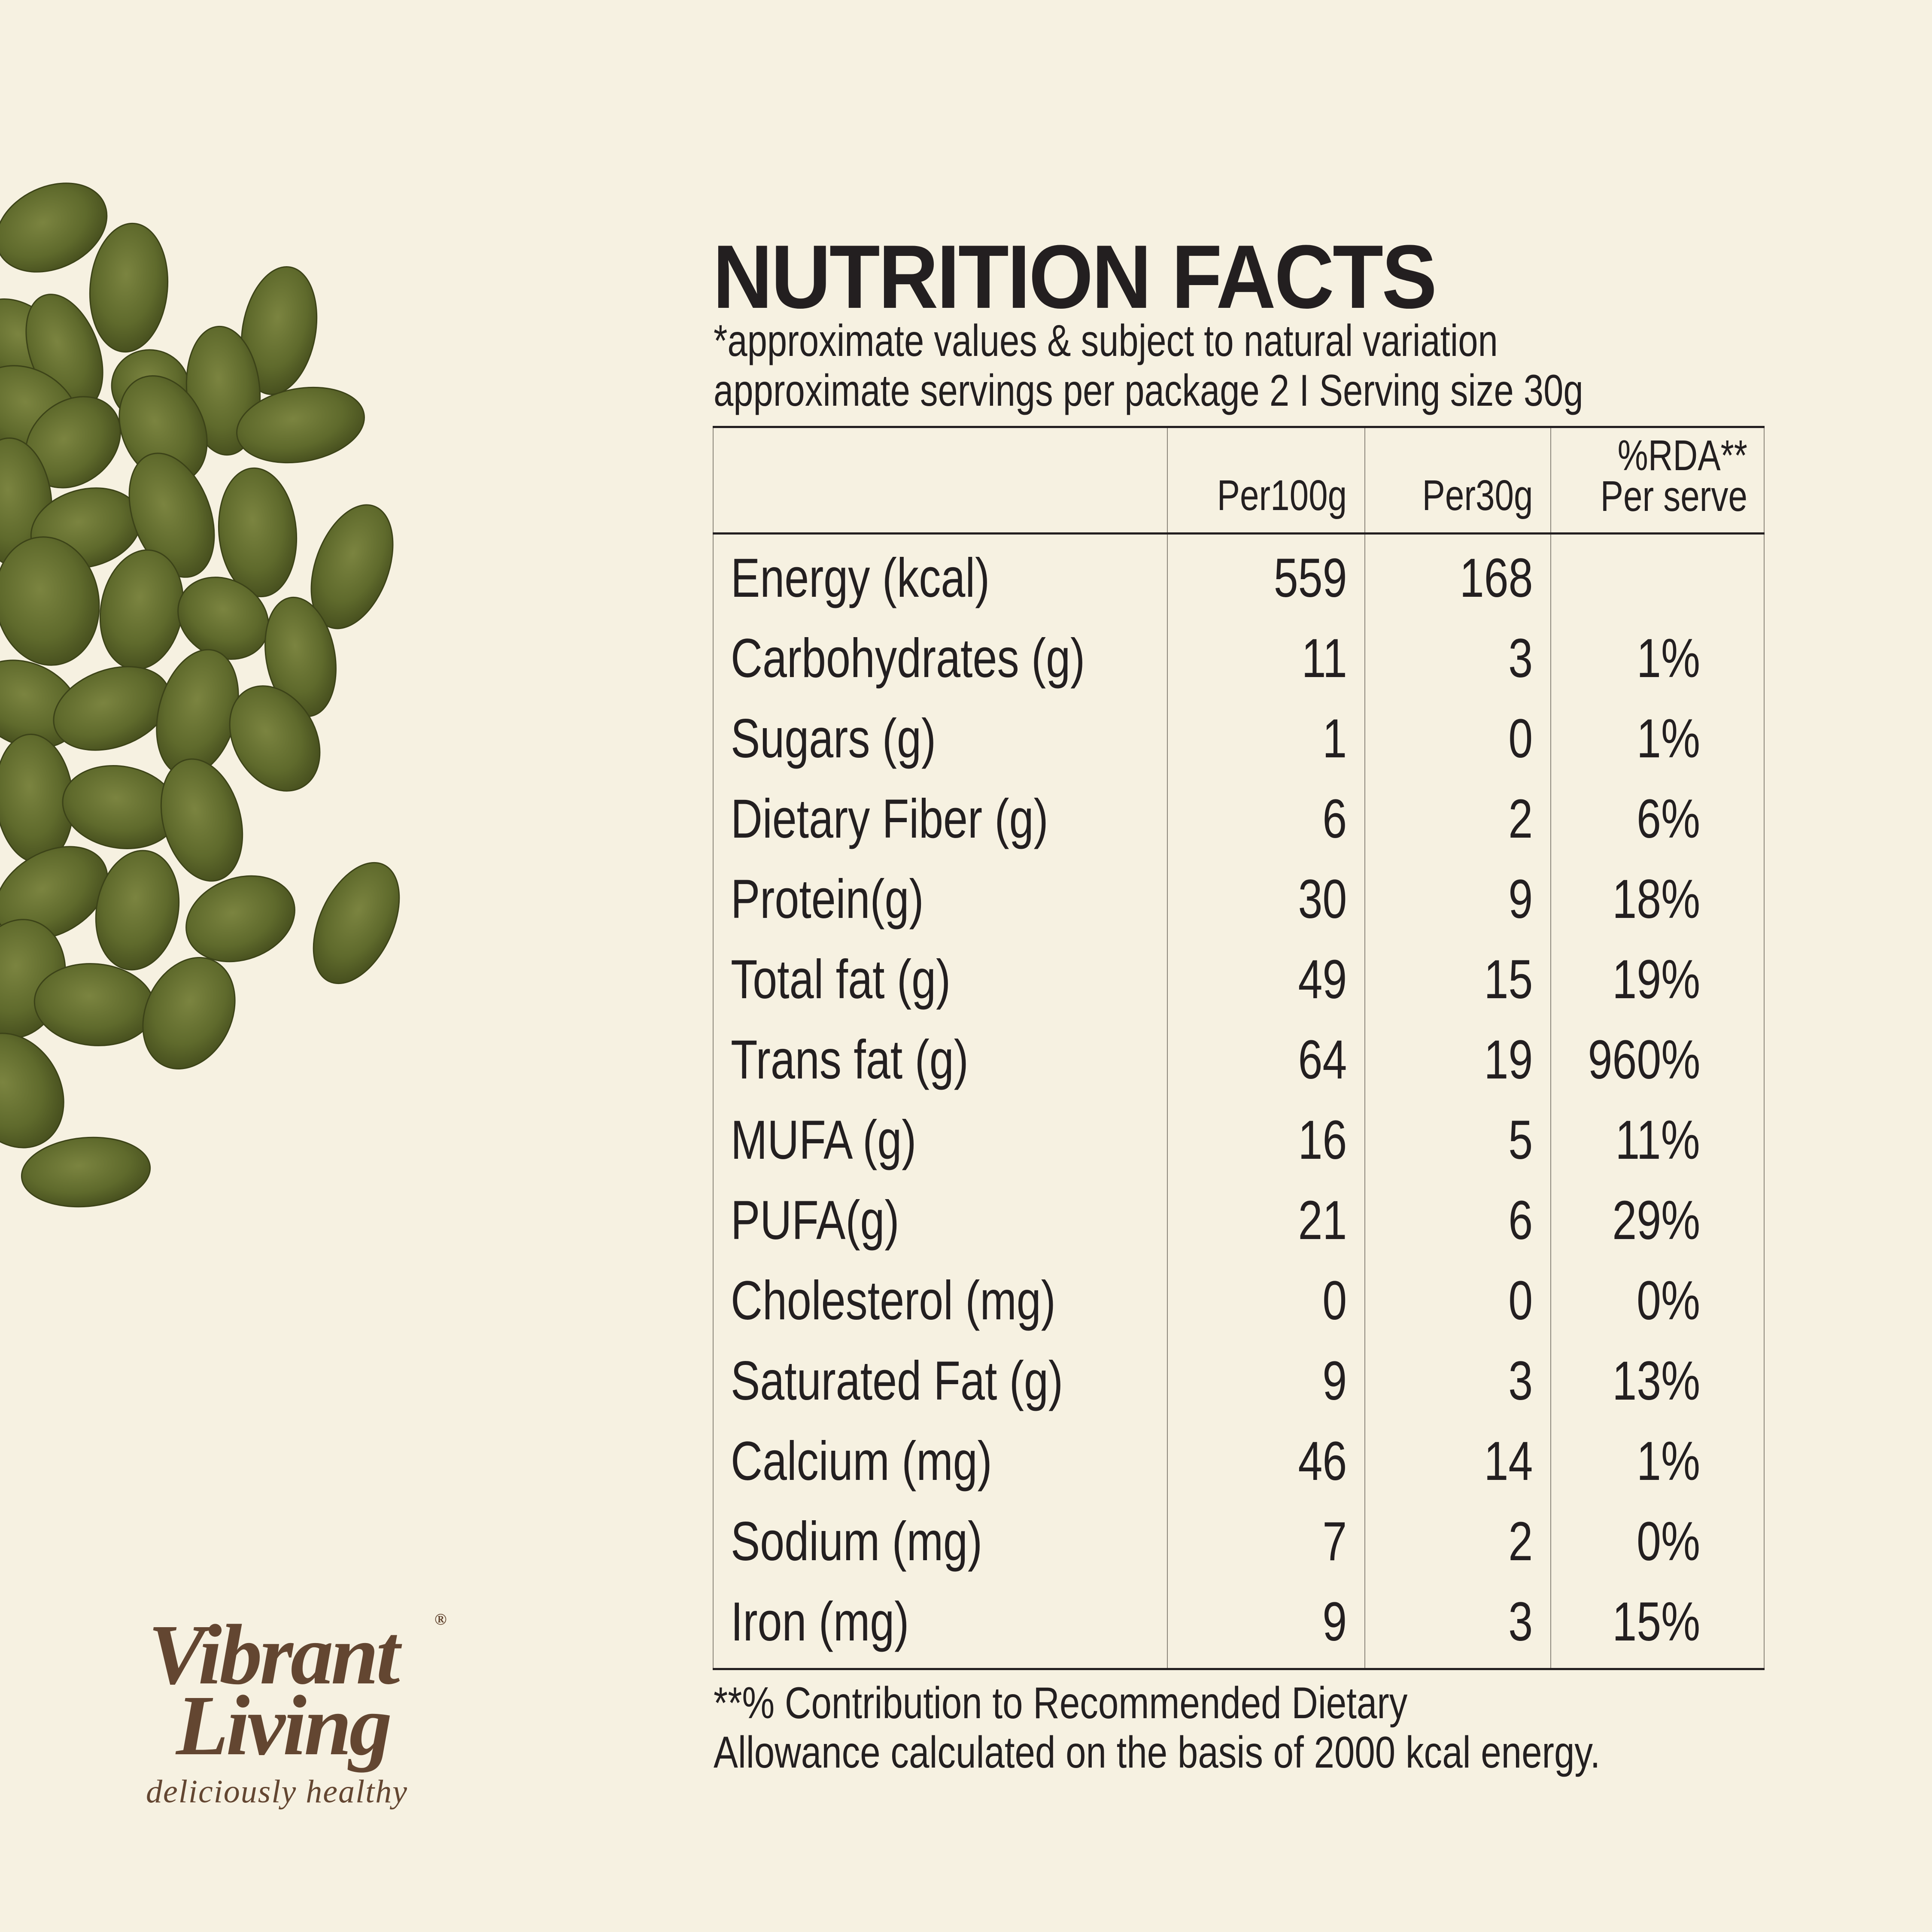 This screenshot has height=1932, width=1932. What do you see at coordinates (897, 1381) in the screenshot?
I see `nutrient-name: Saturated Fat (g)` at bounding box center [897, 1381].